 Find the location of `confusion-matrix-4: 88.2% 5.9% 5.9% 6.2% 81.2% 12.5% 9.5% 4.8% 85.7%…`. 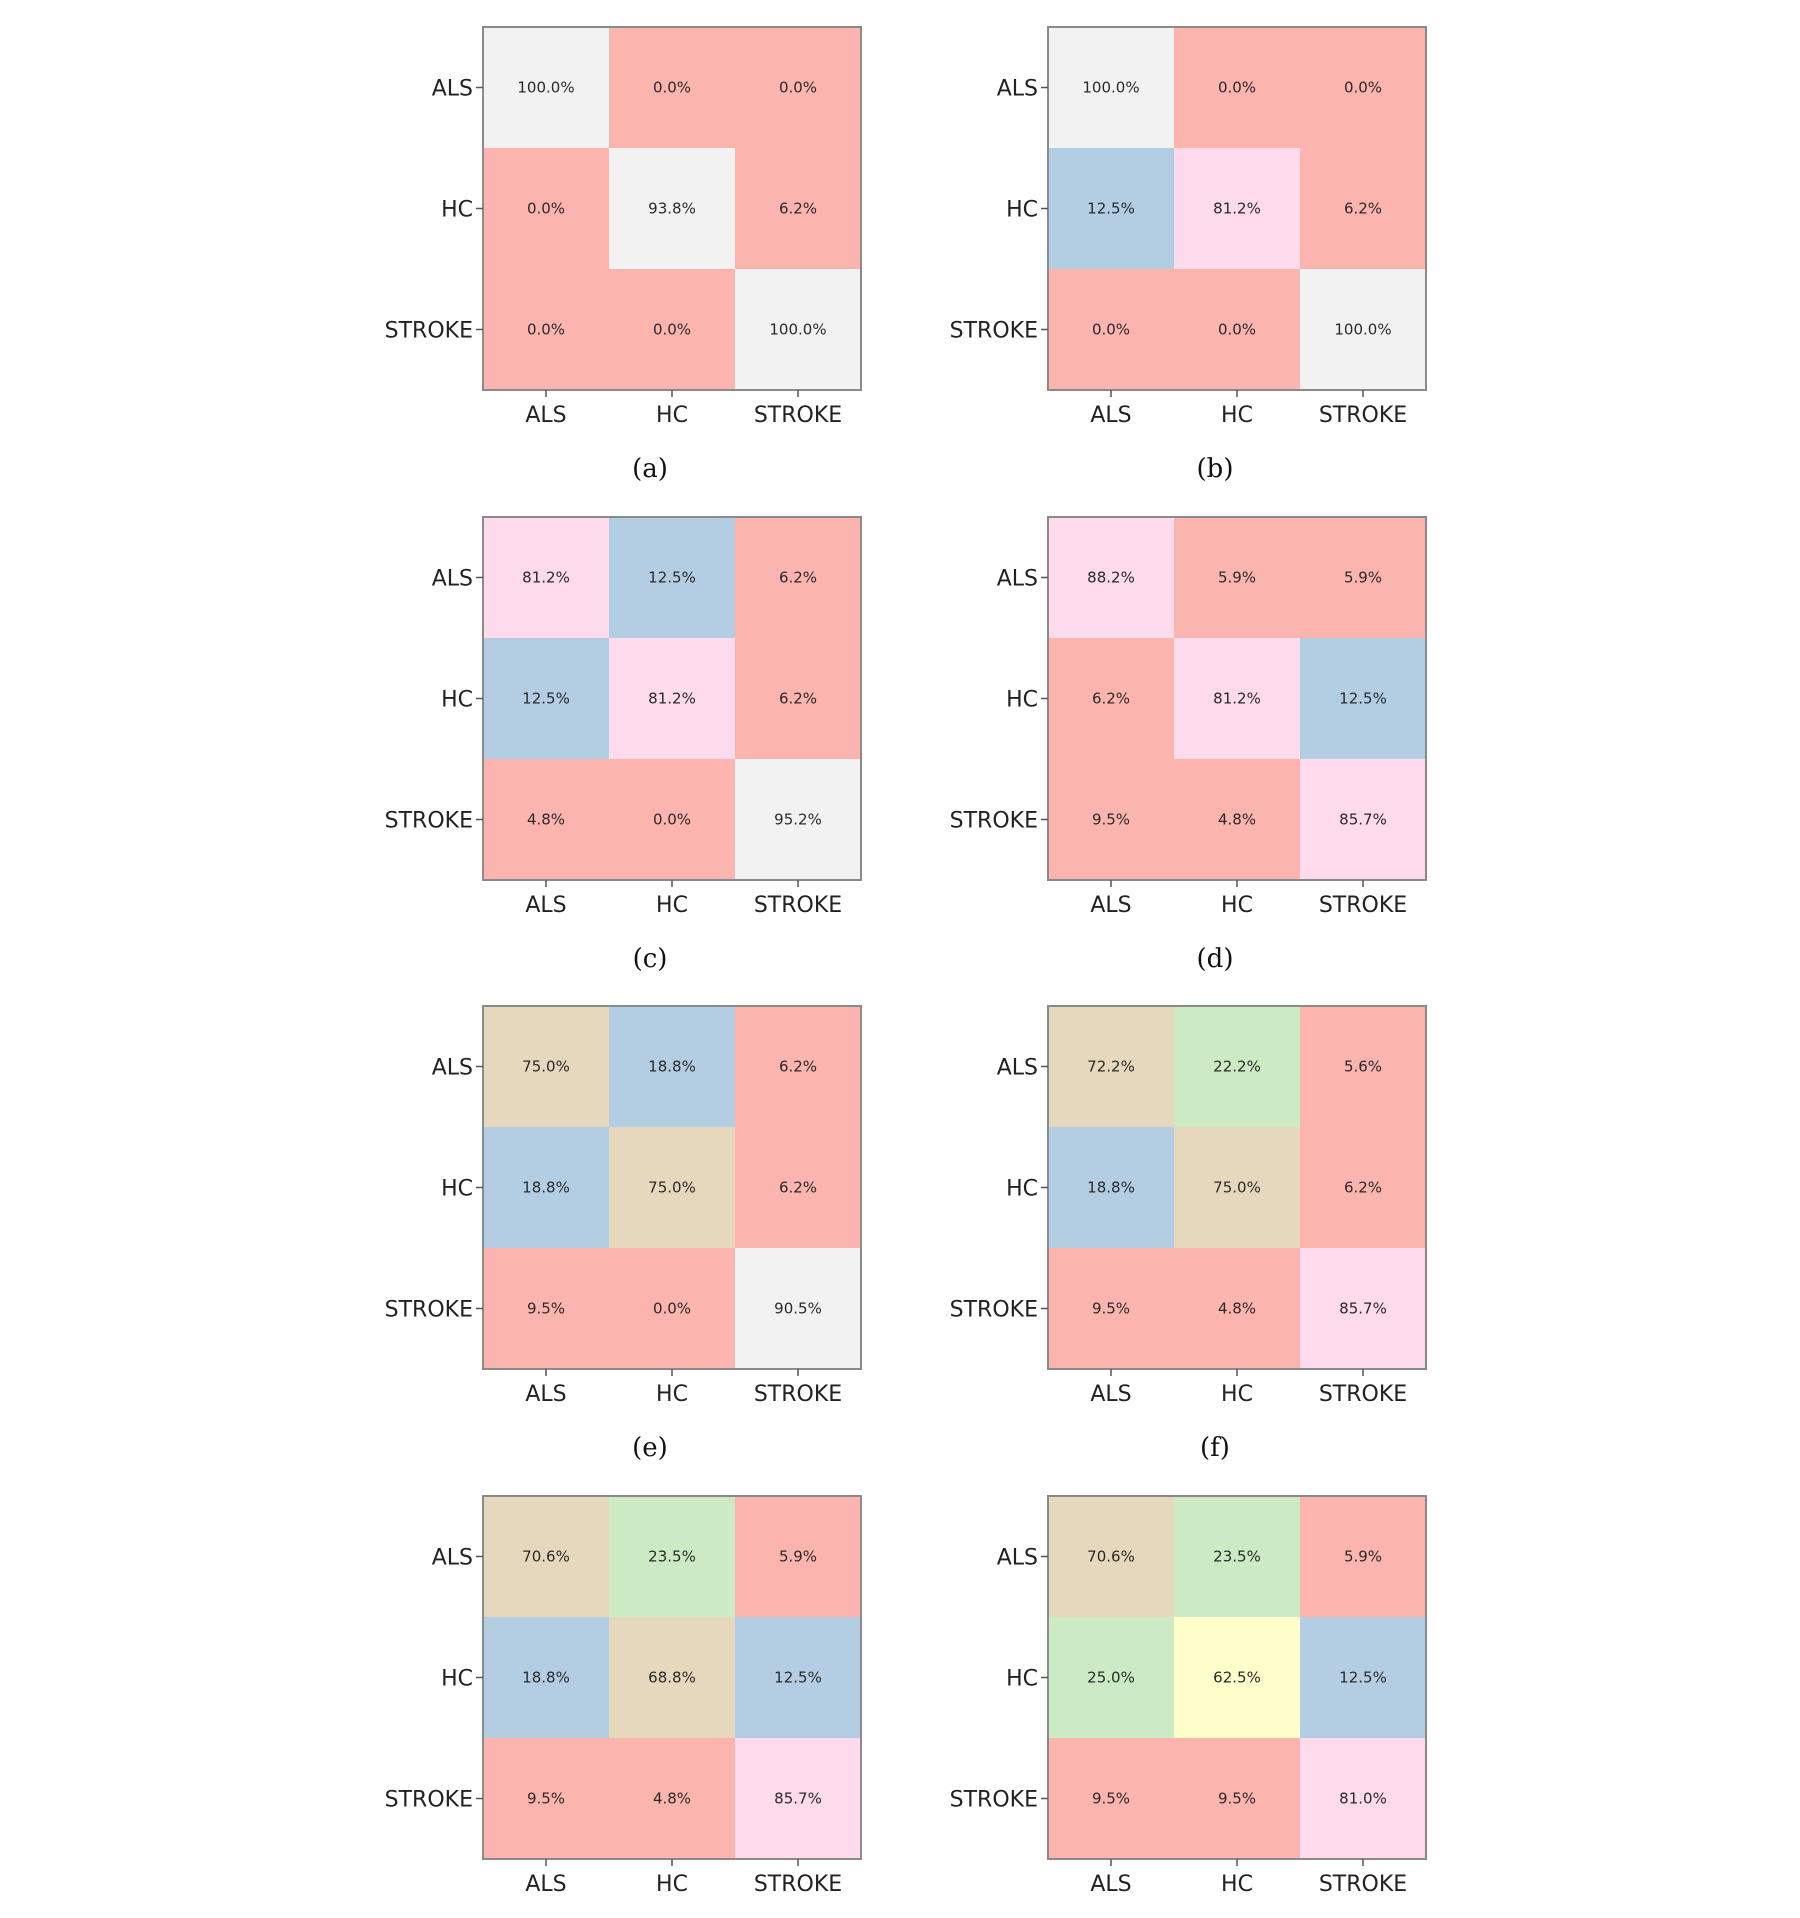

confusion-matrix-4: 88.2% 5.9% 5.9% 6.2% 81.2% 12.5% 9.5% 4.8% 85.7%… is located at coordinates (1188, 745).